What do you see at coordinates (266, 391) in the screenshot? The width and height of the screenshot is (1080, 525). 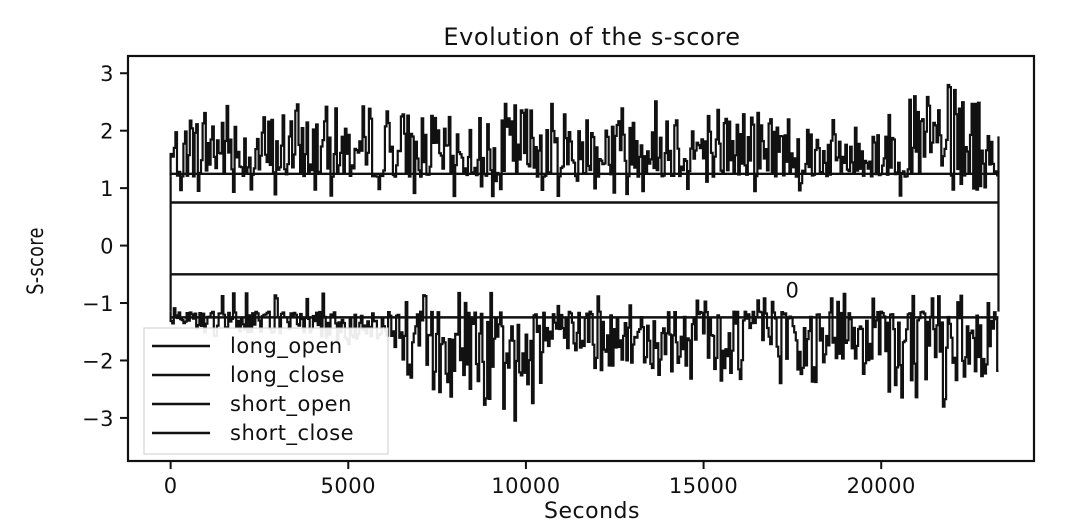 I see `legend: long_open long_close short_open short_close` at bounding box center [266, 391].